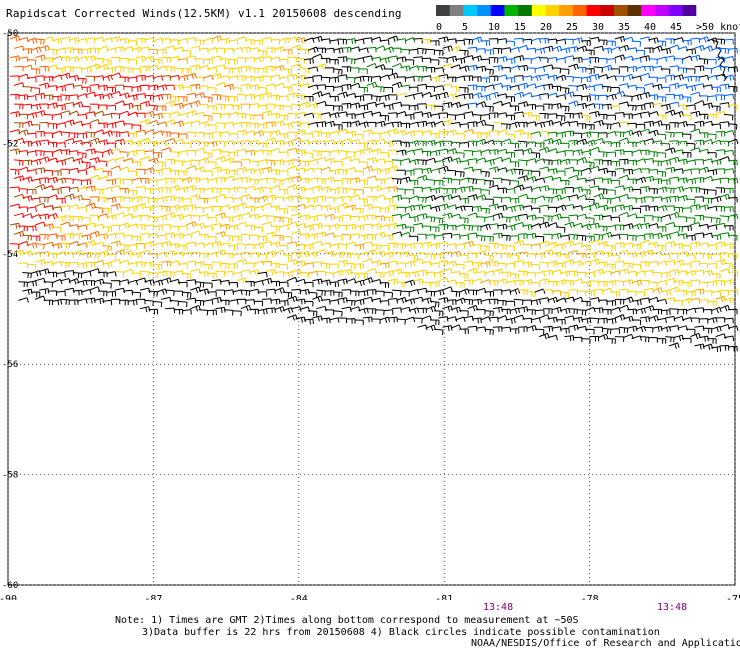  Describe the element at coordinates (439, 27) in the screenshot. I see `scale-tick-label: 0` at that location.